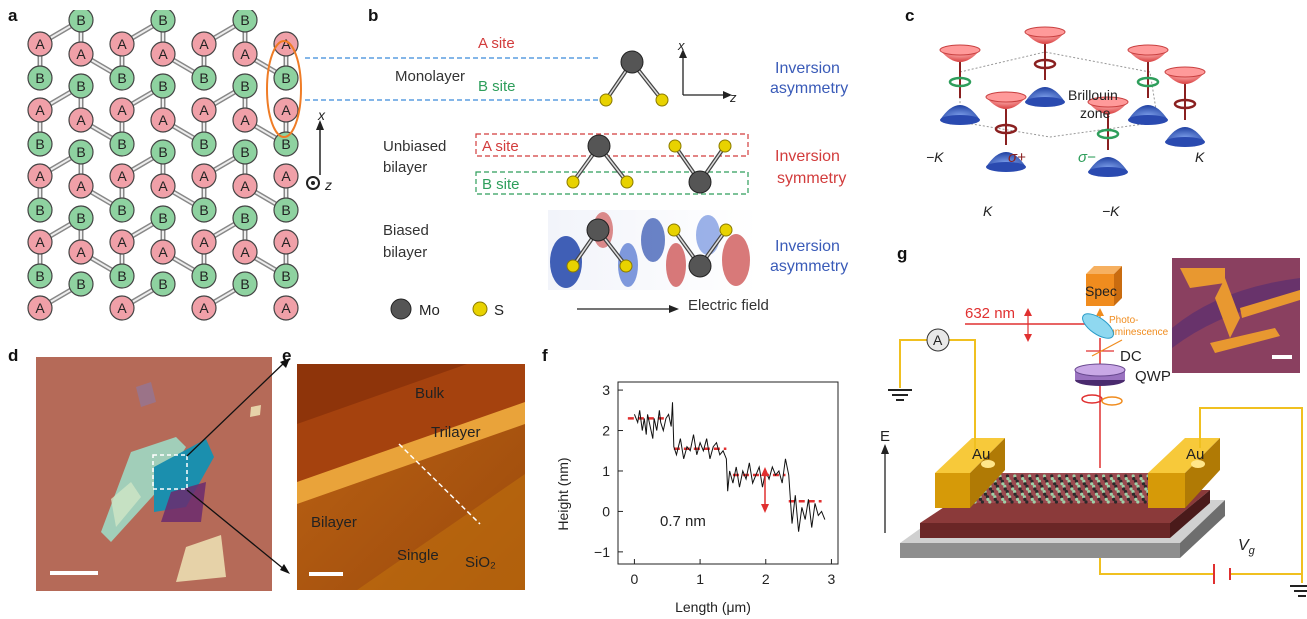 This screenshot has height=619, width=1307. I want to click on panel-label-c: c, so click(910, 15).